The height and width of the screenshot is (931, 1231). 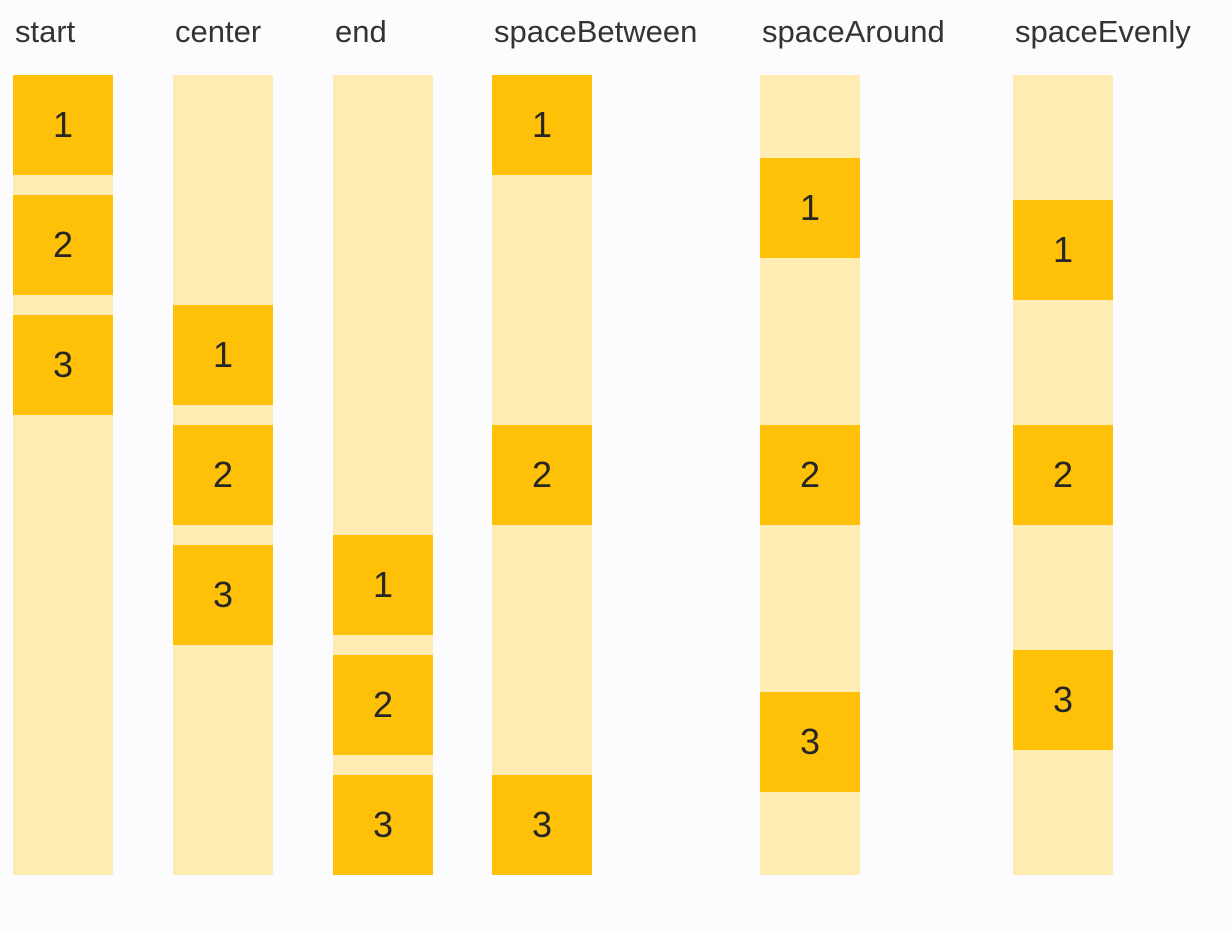 I want to click on alignment-track-center: 1 2 3, so click(x=223, y=475).